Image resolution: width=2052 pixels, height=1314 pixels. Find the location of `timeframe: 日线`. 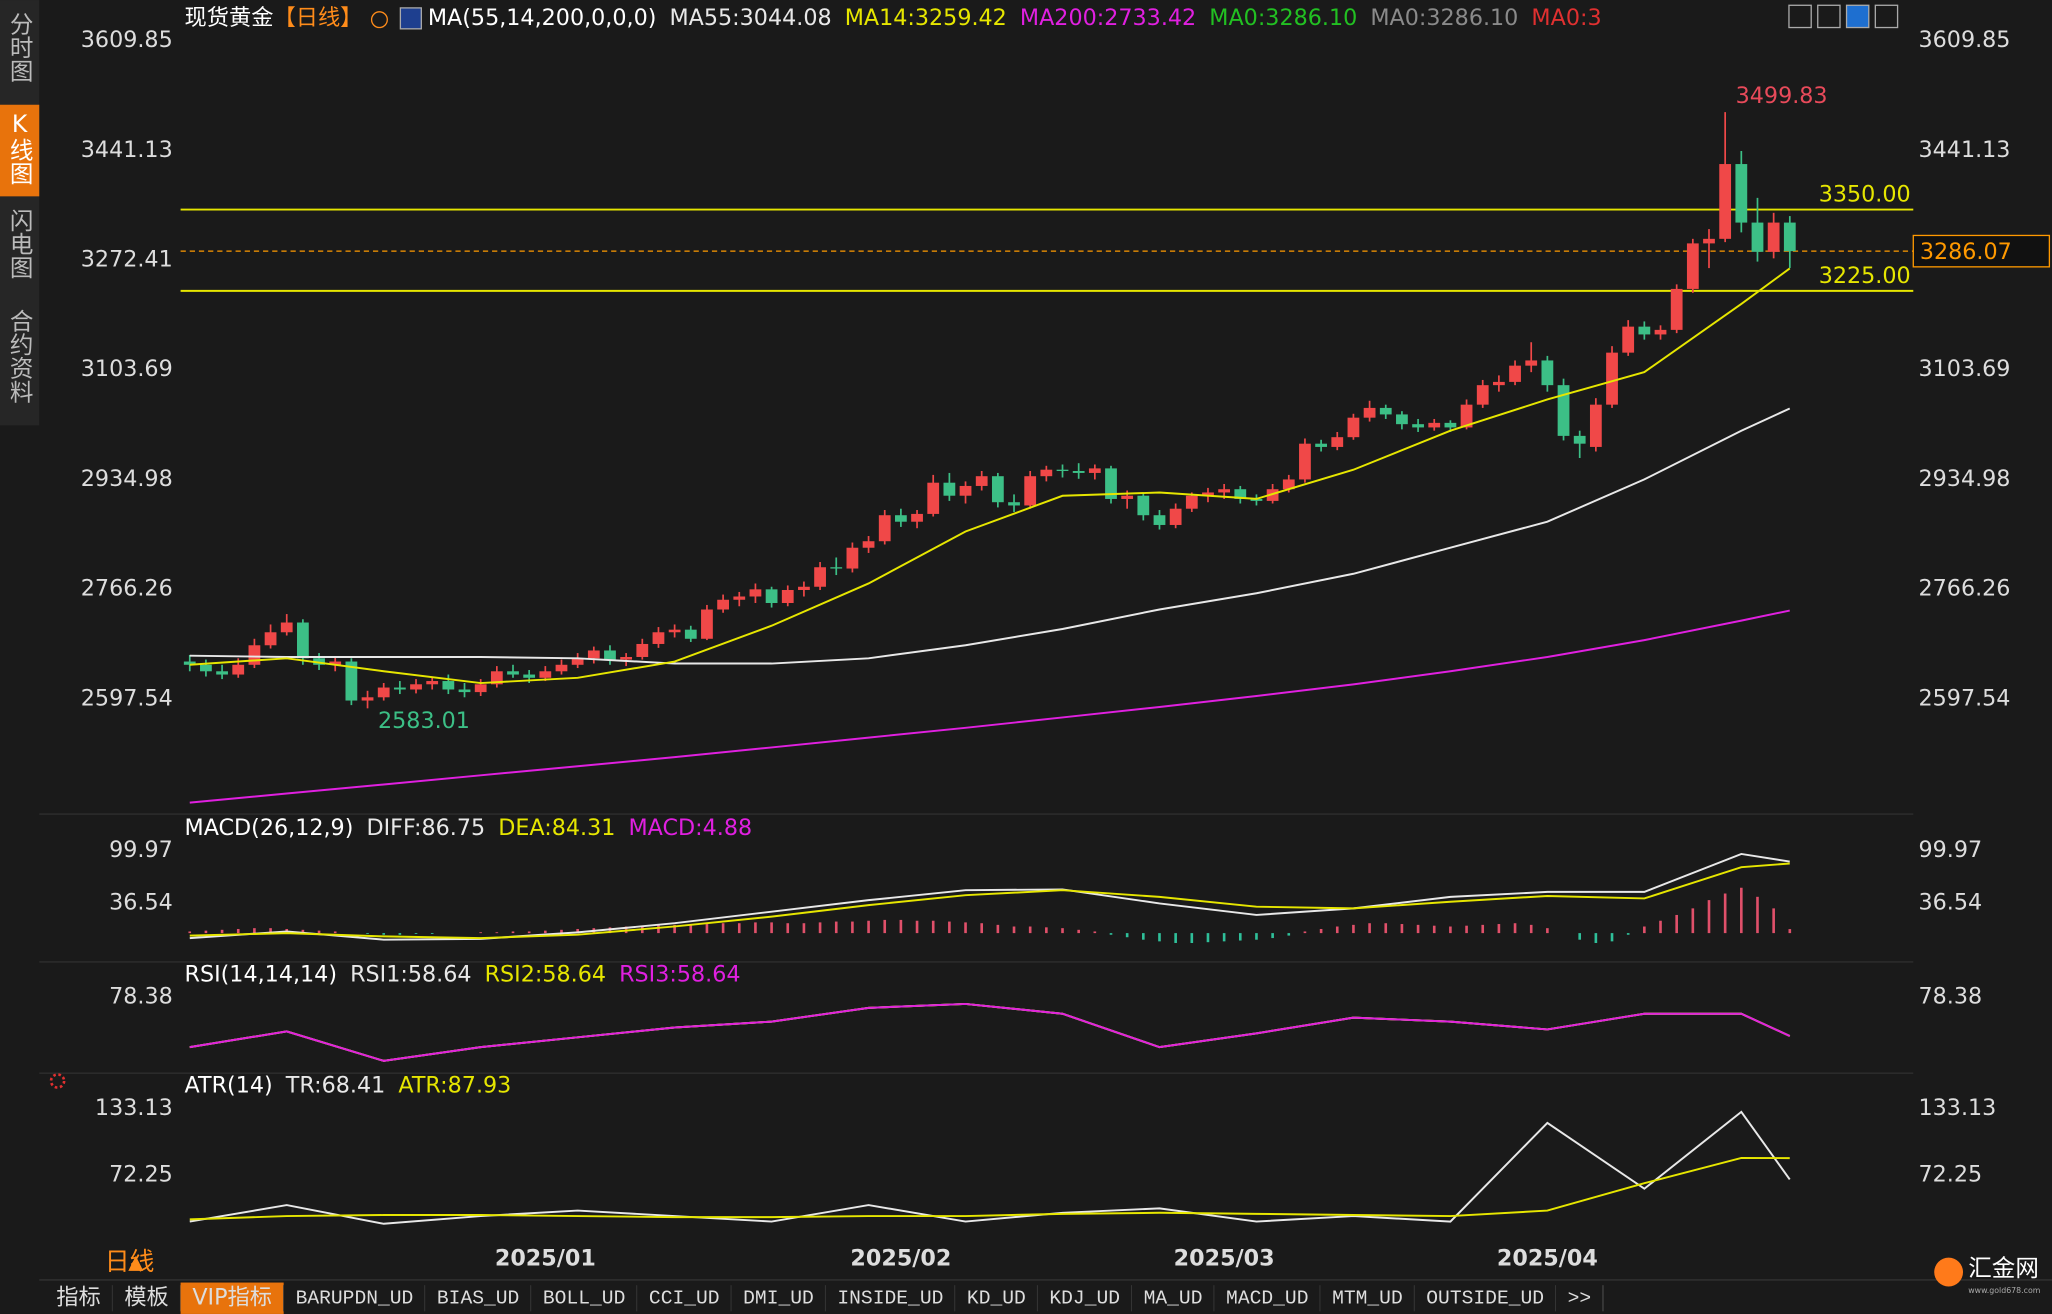

timeframe: 日线 is located at coordinates (130, 1261).